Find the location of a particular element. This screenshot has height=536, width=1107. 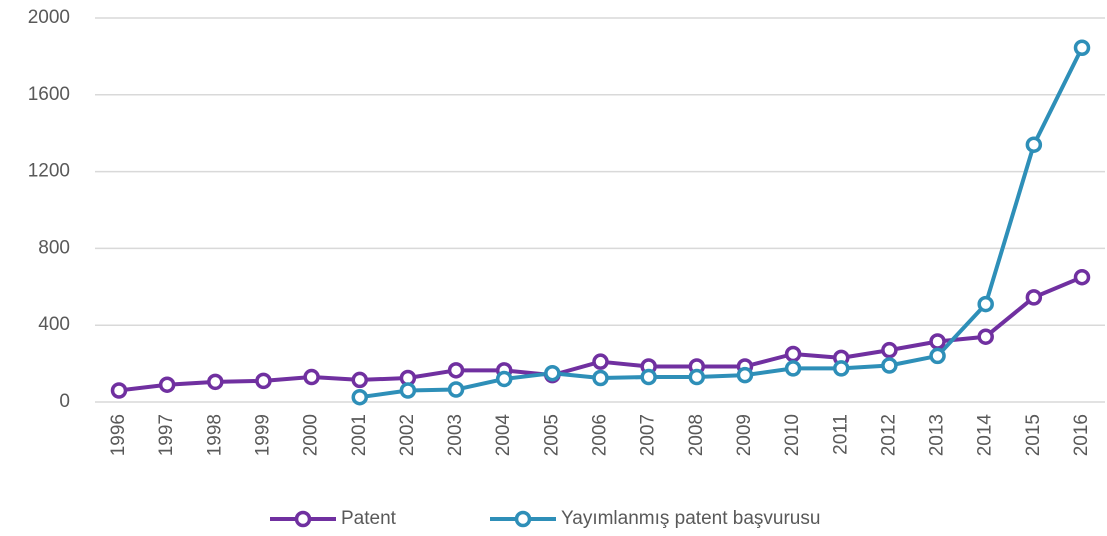

x-tick-label: 2016 is located at coordinates (1081, 435).